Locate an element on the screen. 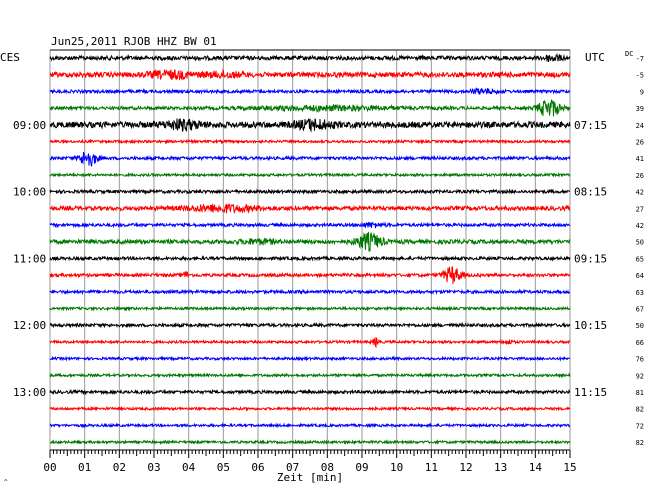 This screenshot has height=494, width=650. dc-offset-label: 65 is located at coordinates (640, 259).